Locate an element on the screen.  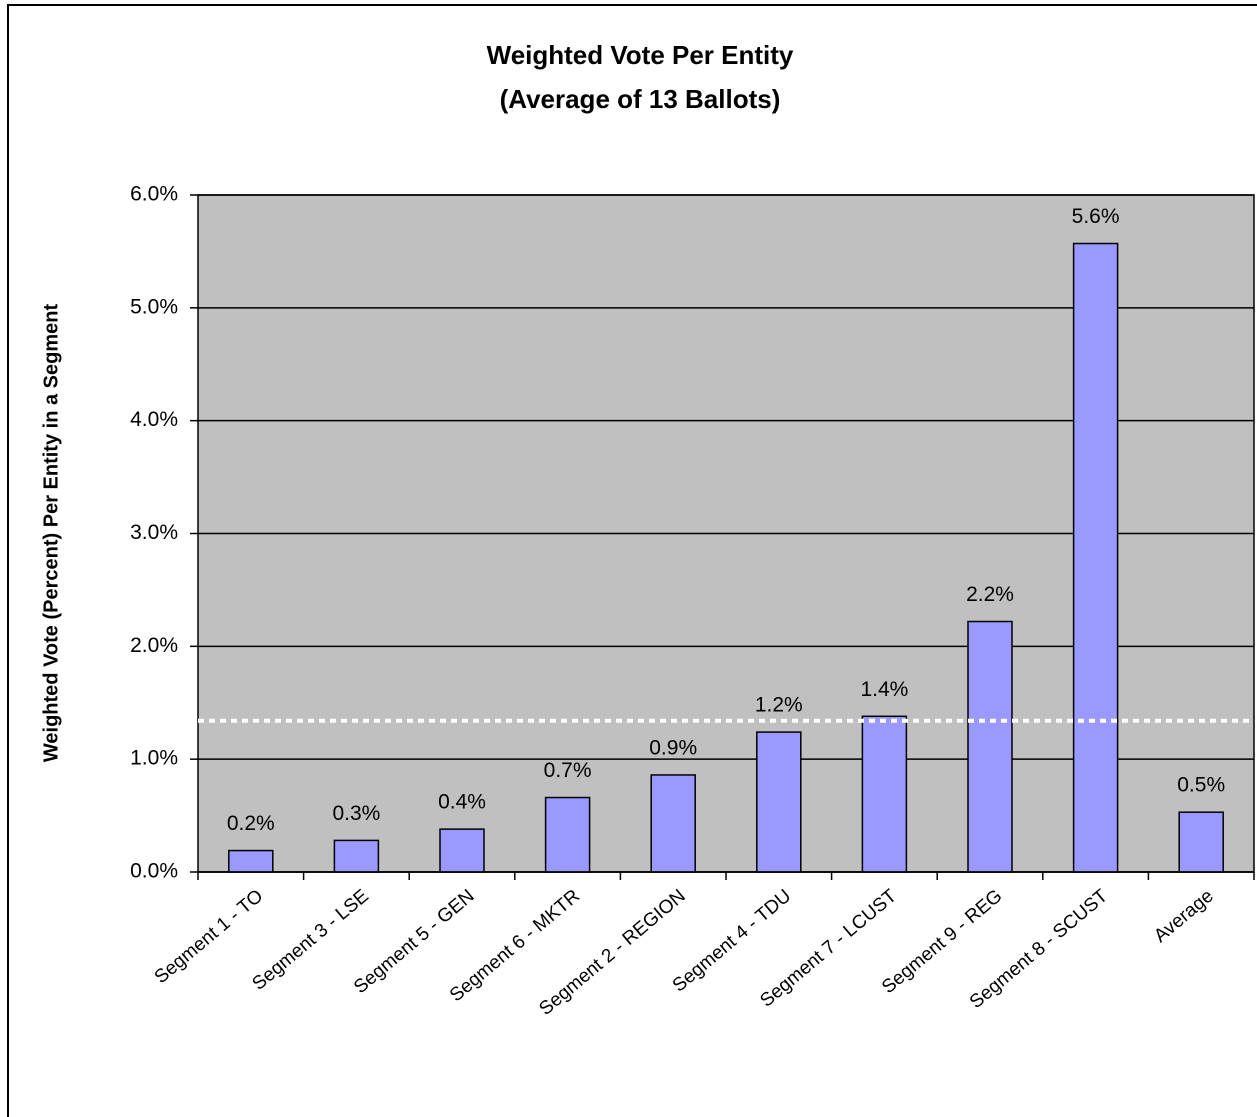
y-tick-label: 2.0% is located at coordinates (154, 645).